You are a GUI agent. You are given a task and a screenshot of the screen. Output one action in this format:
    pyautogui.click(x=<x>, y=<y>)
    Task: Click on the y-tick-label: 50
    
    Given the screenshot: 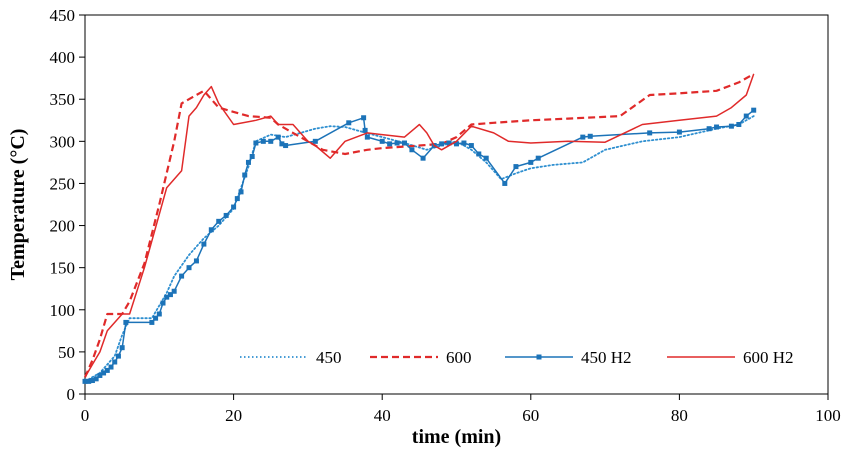 What is the action you would take?
    pyautogui.click(x=66, y=352)
    